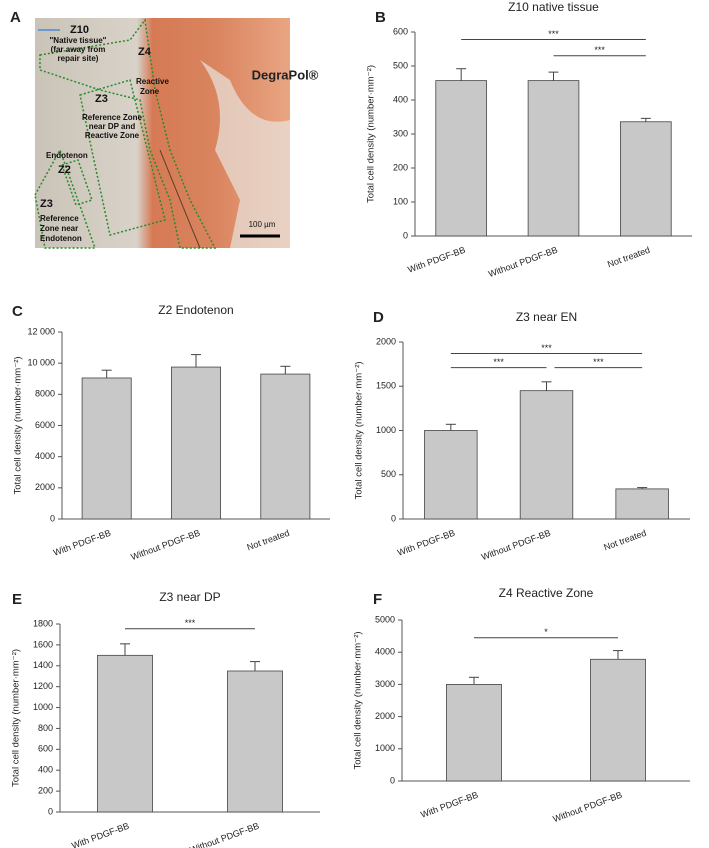  I want to click on zone-text: near DP and, so click(112, 126).